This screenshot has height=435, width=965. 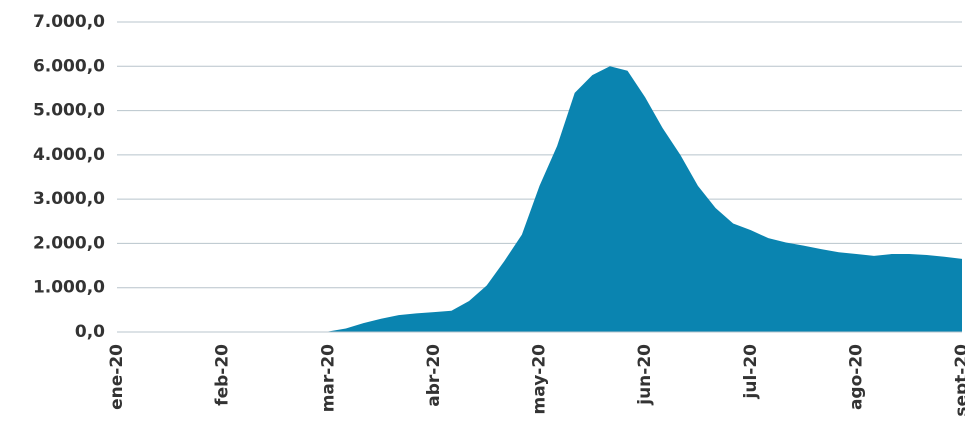 I want to click on x-tick-label: abr-20, so click(x=434, y=375).